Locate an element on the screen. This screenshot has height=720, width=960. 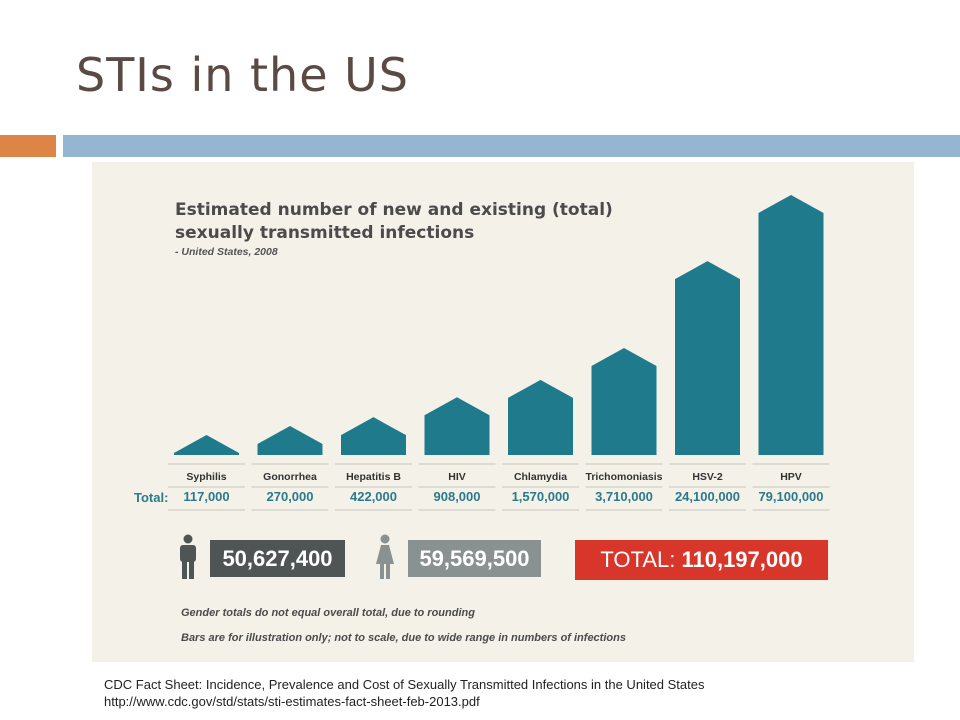
category-label: HIV is located at coordinates (457, 477).